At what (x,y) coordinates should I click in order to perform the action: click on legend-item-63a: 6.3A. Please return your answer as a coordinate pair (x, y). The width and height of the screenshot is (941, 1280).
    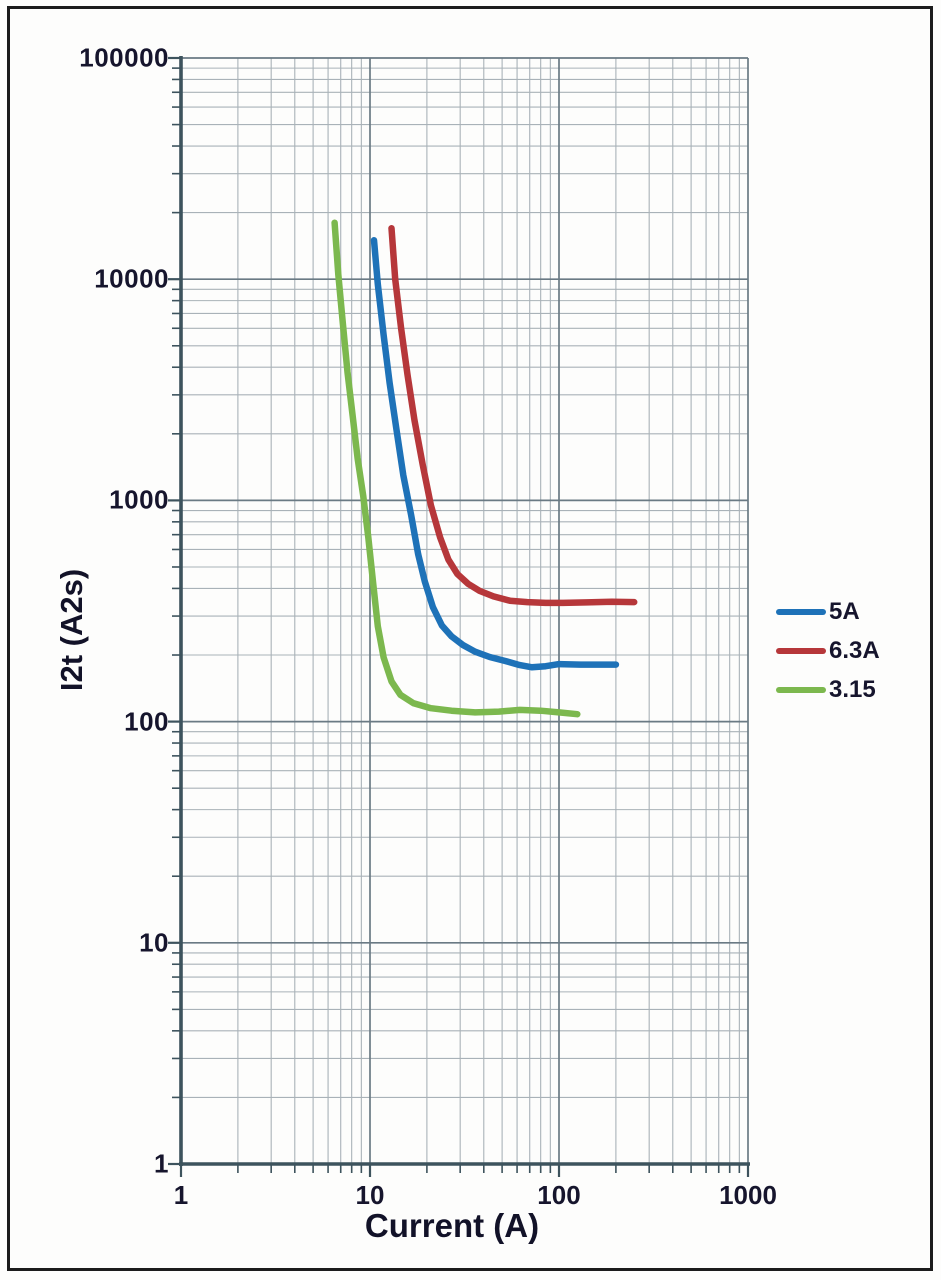
    Looking at the image, I should click on (828, 651).